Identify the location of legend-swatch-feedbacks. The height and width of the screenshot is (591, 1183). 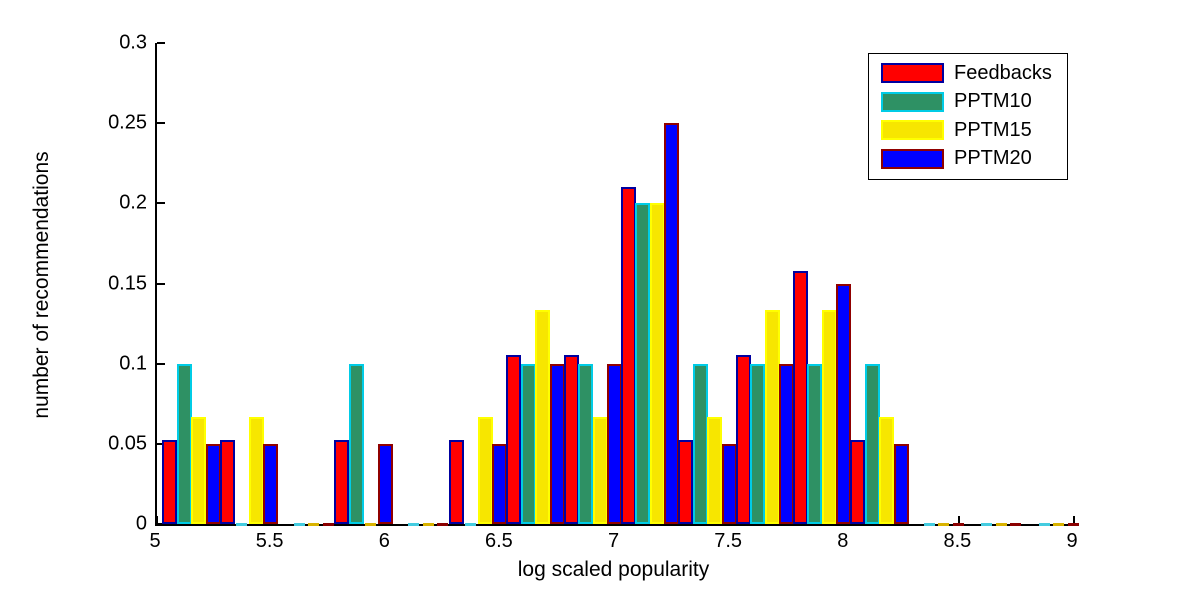
(912, 73).